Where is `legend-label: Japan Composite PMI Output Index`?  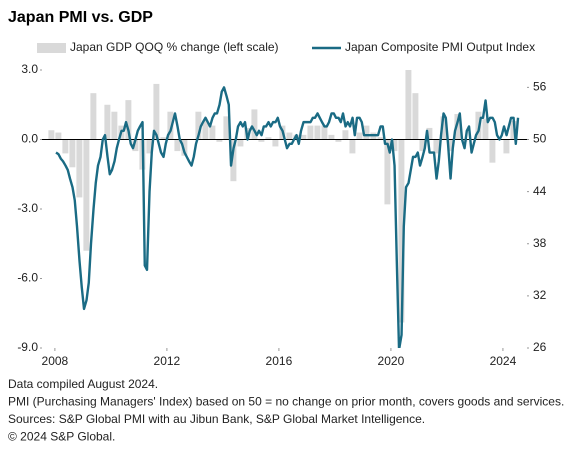
legend-label: Japan Composite PMI Output Index is located at coordinates (440, 47).